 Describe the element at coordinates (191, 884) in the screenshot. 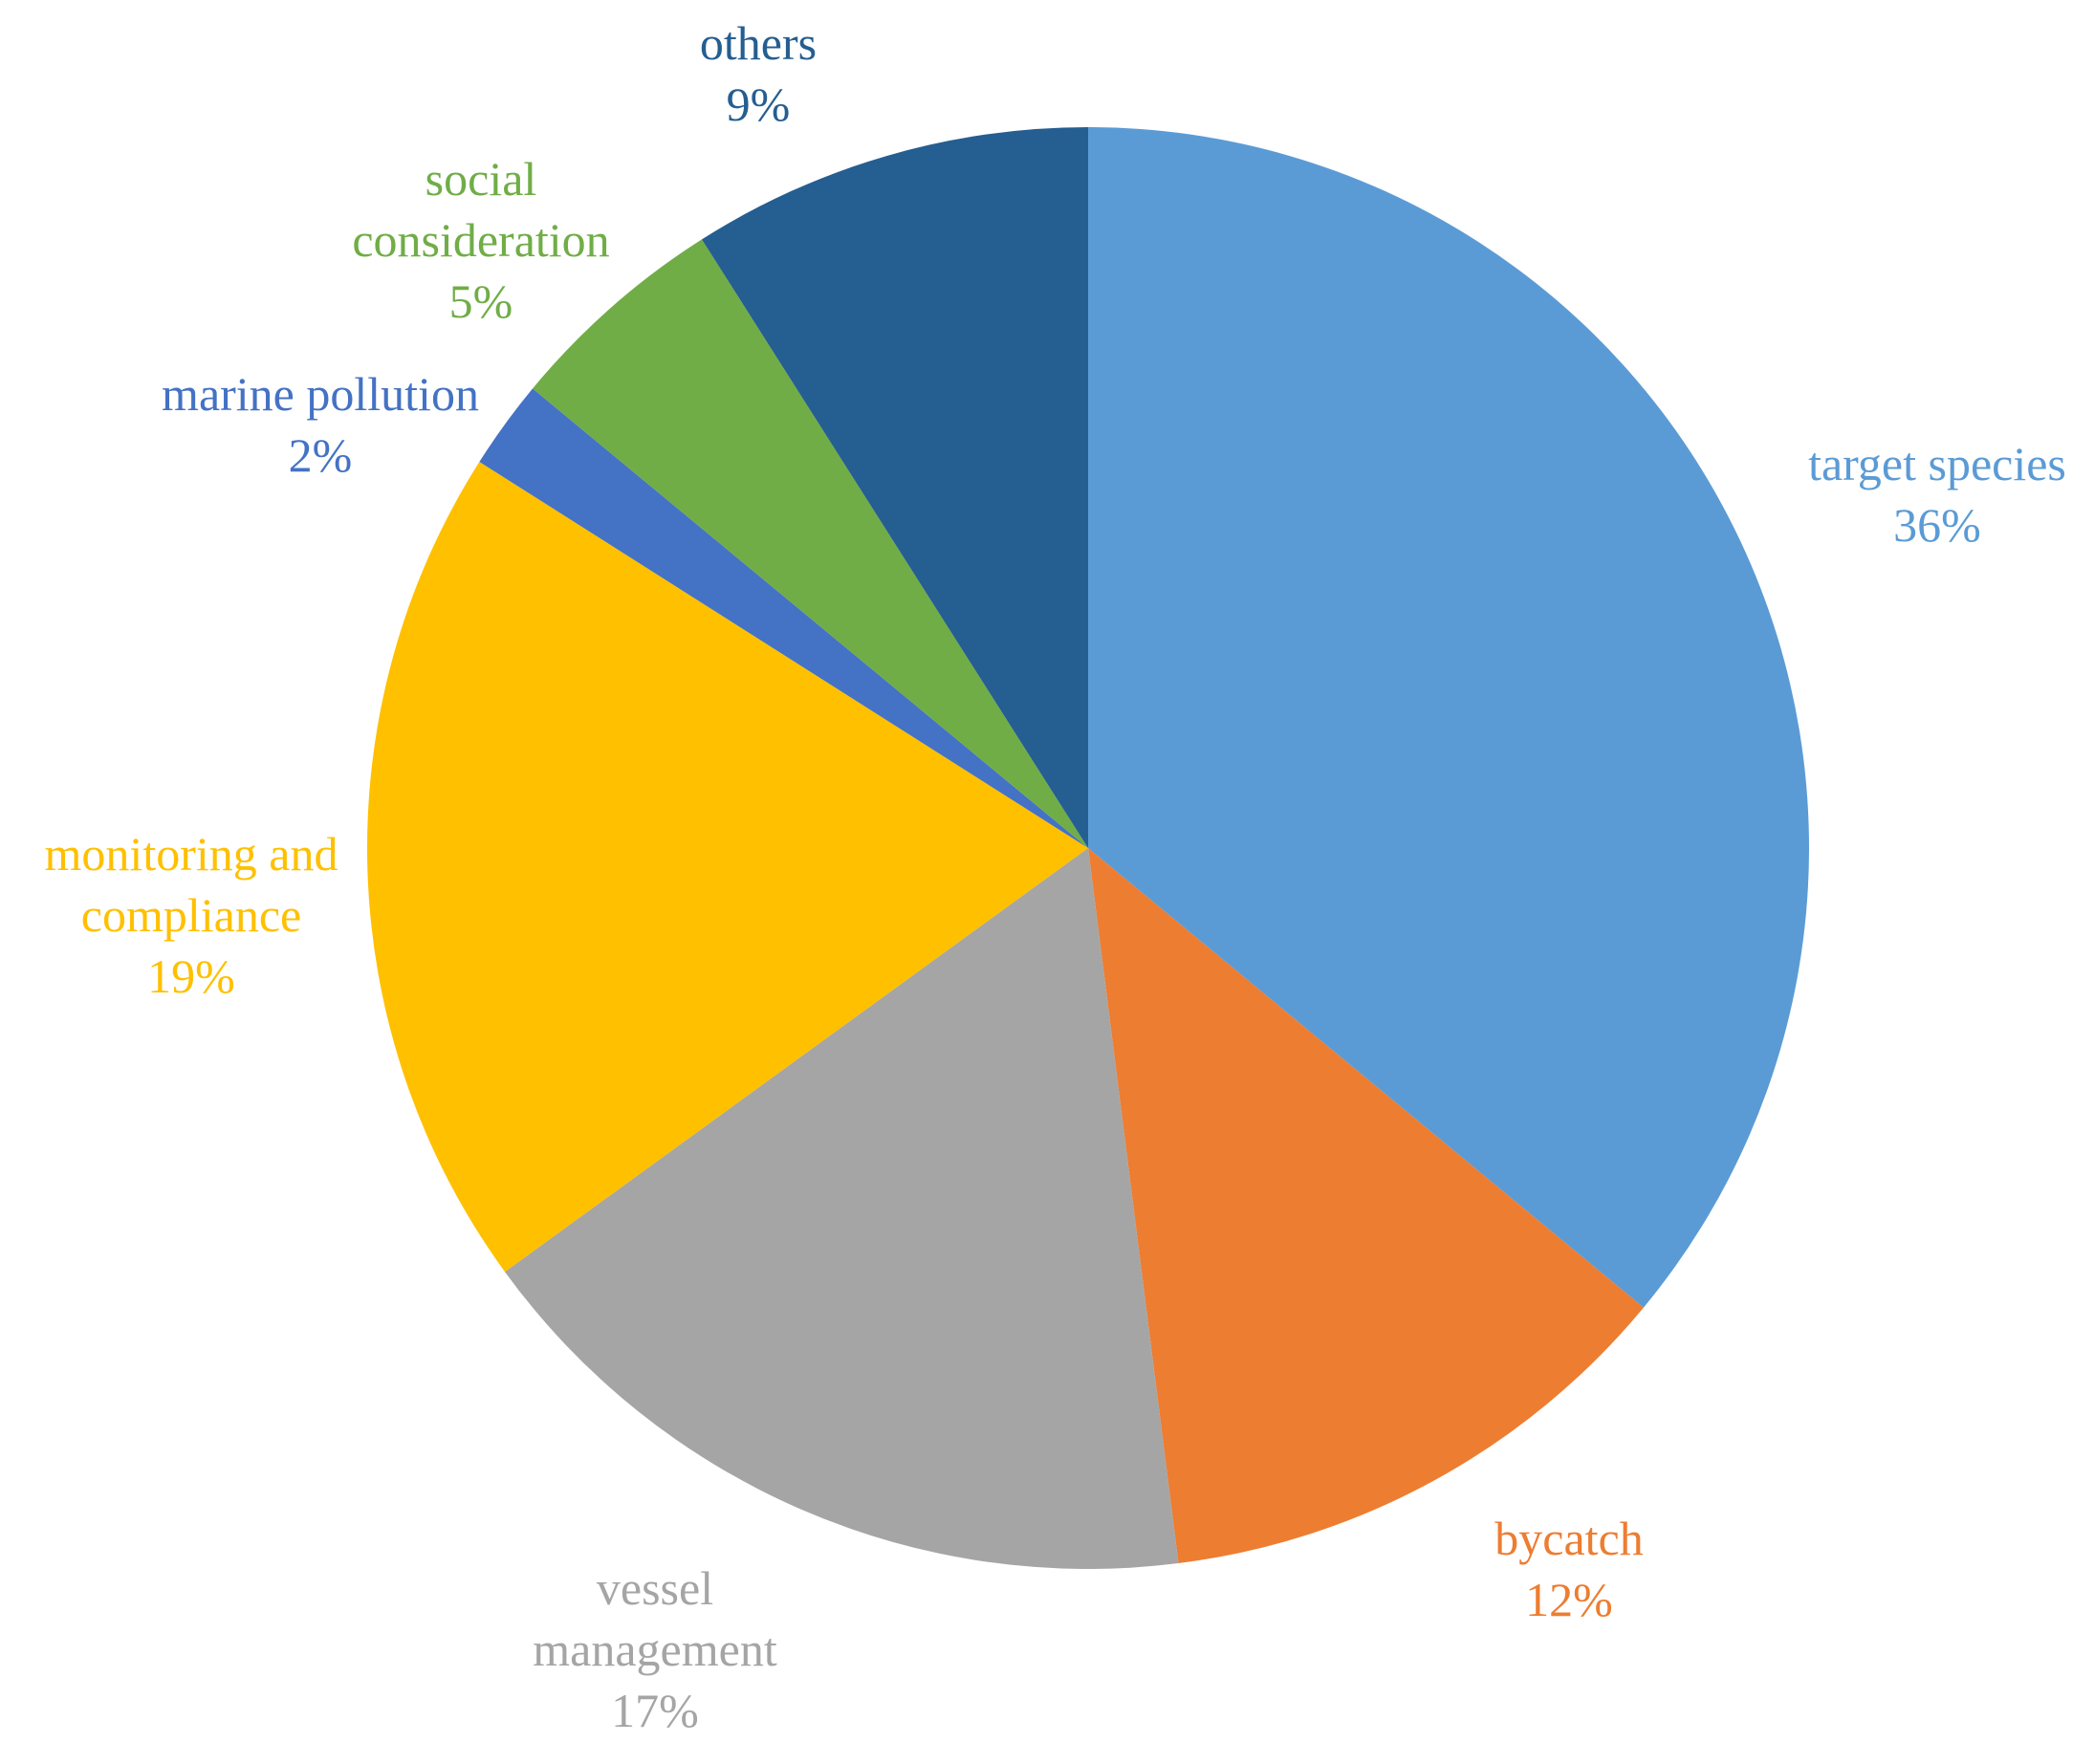

I see `category-label: monitoring and compliance` at that location.